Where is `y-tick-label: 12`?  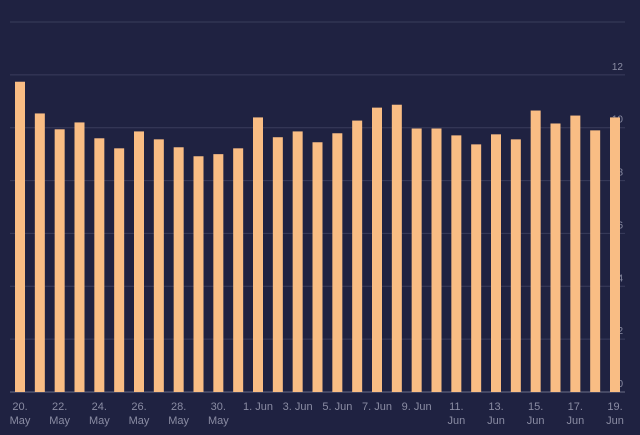
y-tick-label: 12 is located at coordinates (618, 67).